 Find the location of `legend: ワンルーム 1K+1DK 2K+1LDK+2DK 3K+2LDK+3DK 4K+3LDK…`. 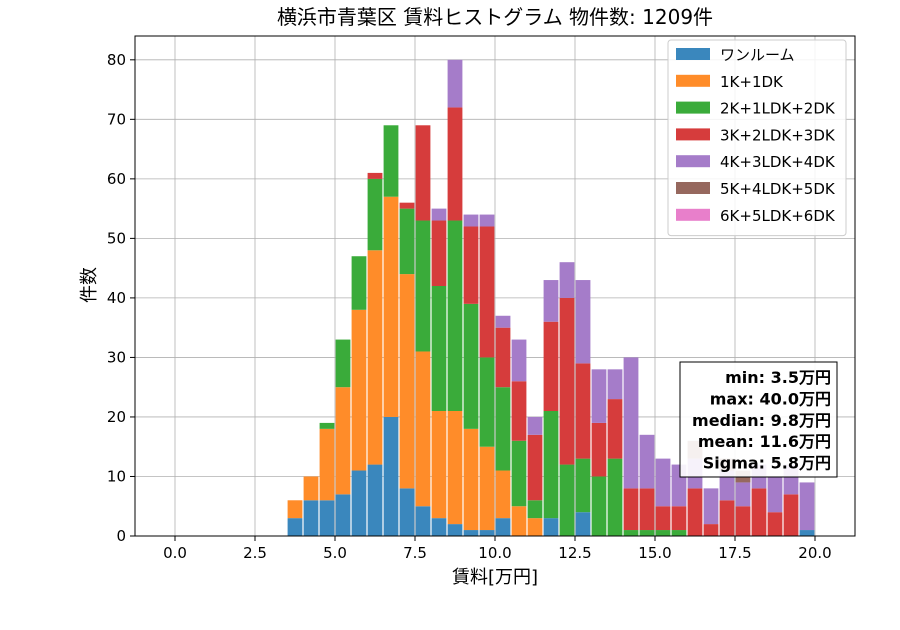

legend: ワンルーム 1K+1DK 2K+1LDK+2DK 3K+2LDK+3DK 4K+3LDK… is located at coordinates (757, 138).